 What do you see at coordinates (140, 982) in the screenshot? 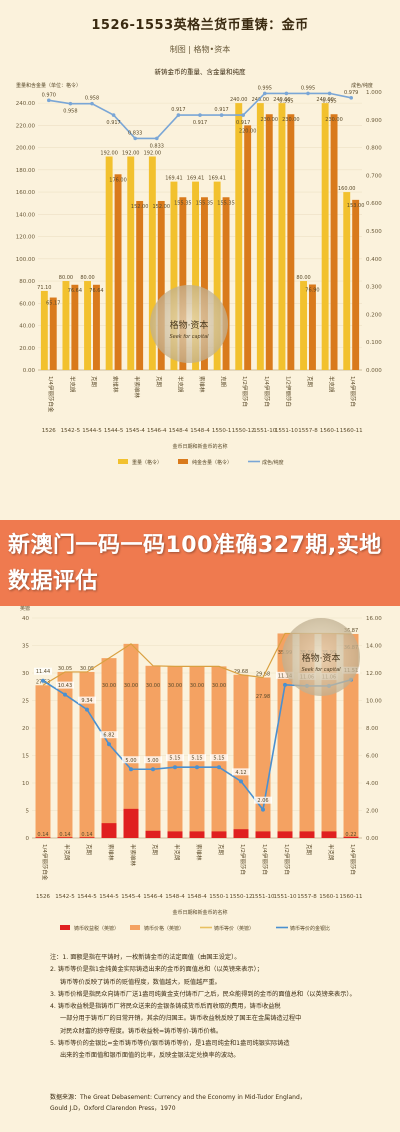
I see `note-line: 铸币等价反映了铸币的贬值程度，数值越大，贬值越严重。` at bounding box center [140, 982].